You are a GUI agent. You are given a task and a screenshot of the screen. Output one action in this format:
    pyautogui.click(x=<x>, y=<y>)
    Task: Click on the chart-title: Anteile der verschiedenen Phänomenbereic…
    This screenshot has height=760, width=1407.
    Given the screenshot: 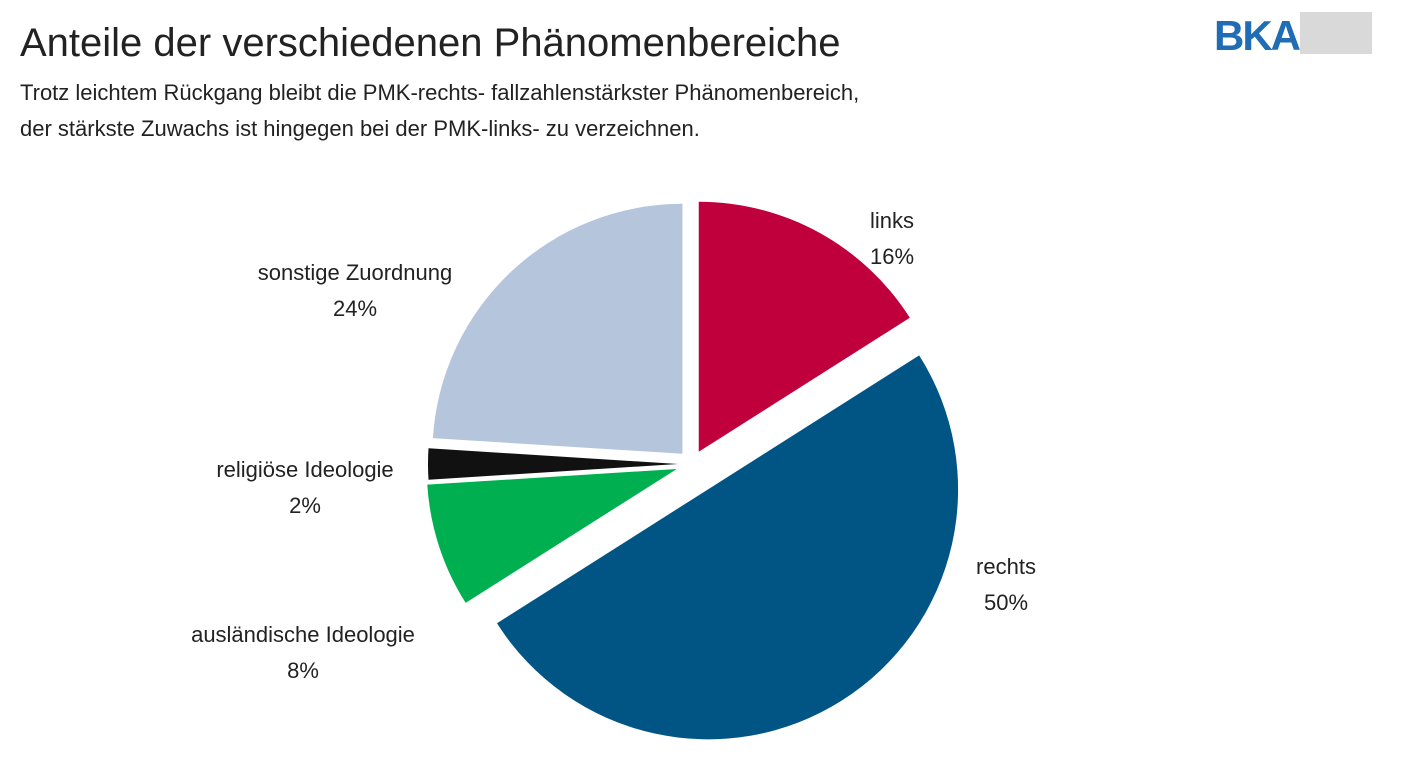 What is the action you would take?
    pyautogui.click(x=430, y=43)
    